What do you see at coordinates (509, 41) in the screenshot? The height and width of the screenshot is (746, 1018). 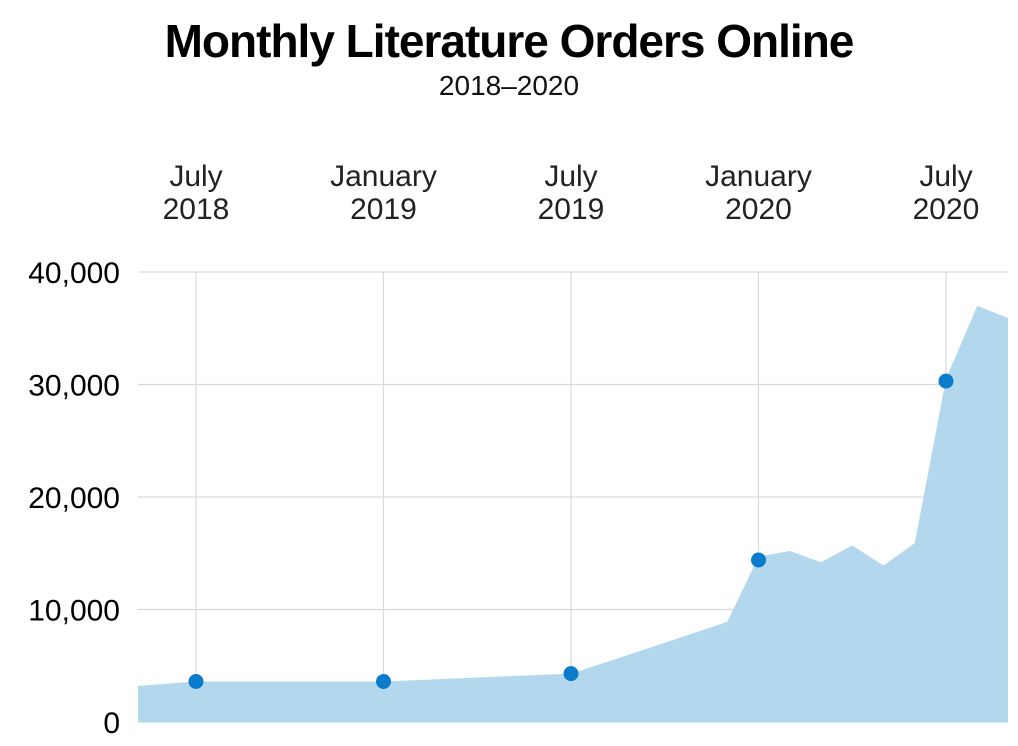 I see `chart-title: Monthly Literature Orders Online` at bounding box center [509, 41].